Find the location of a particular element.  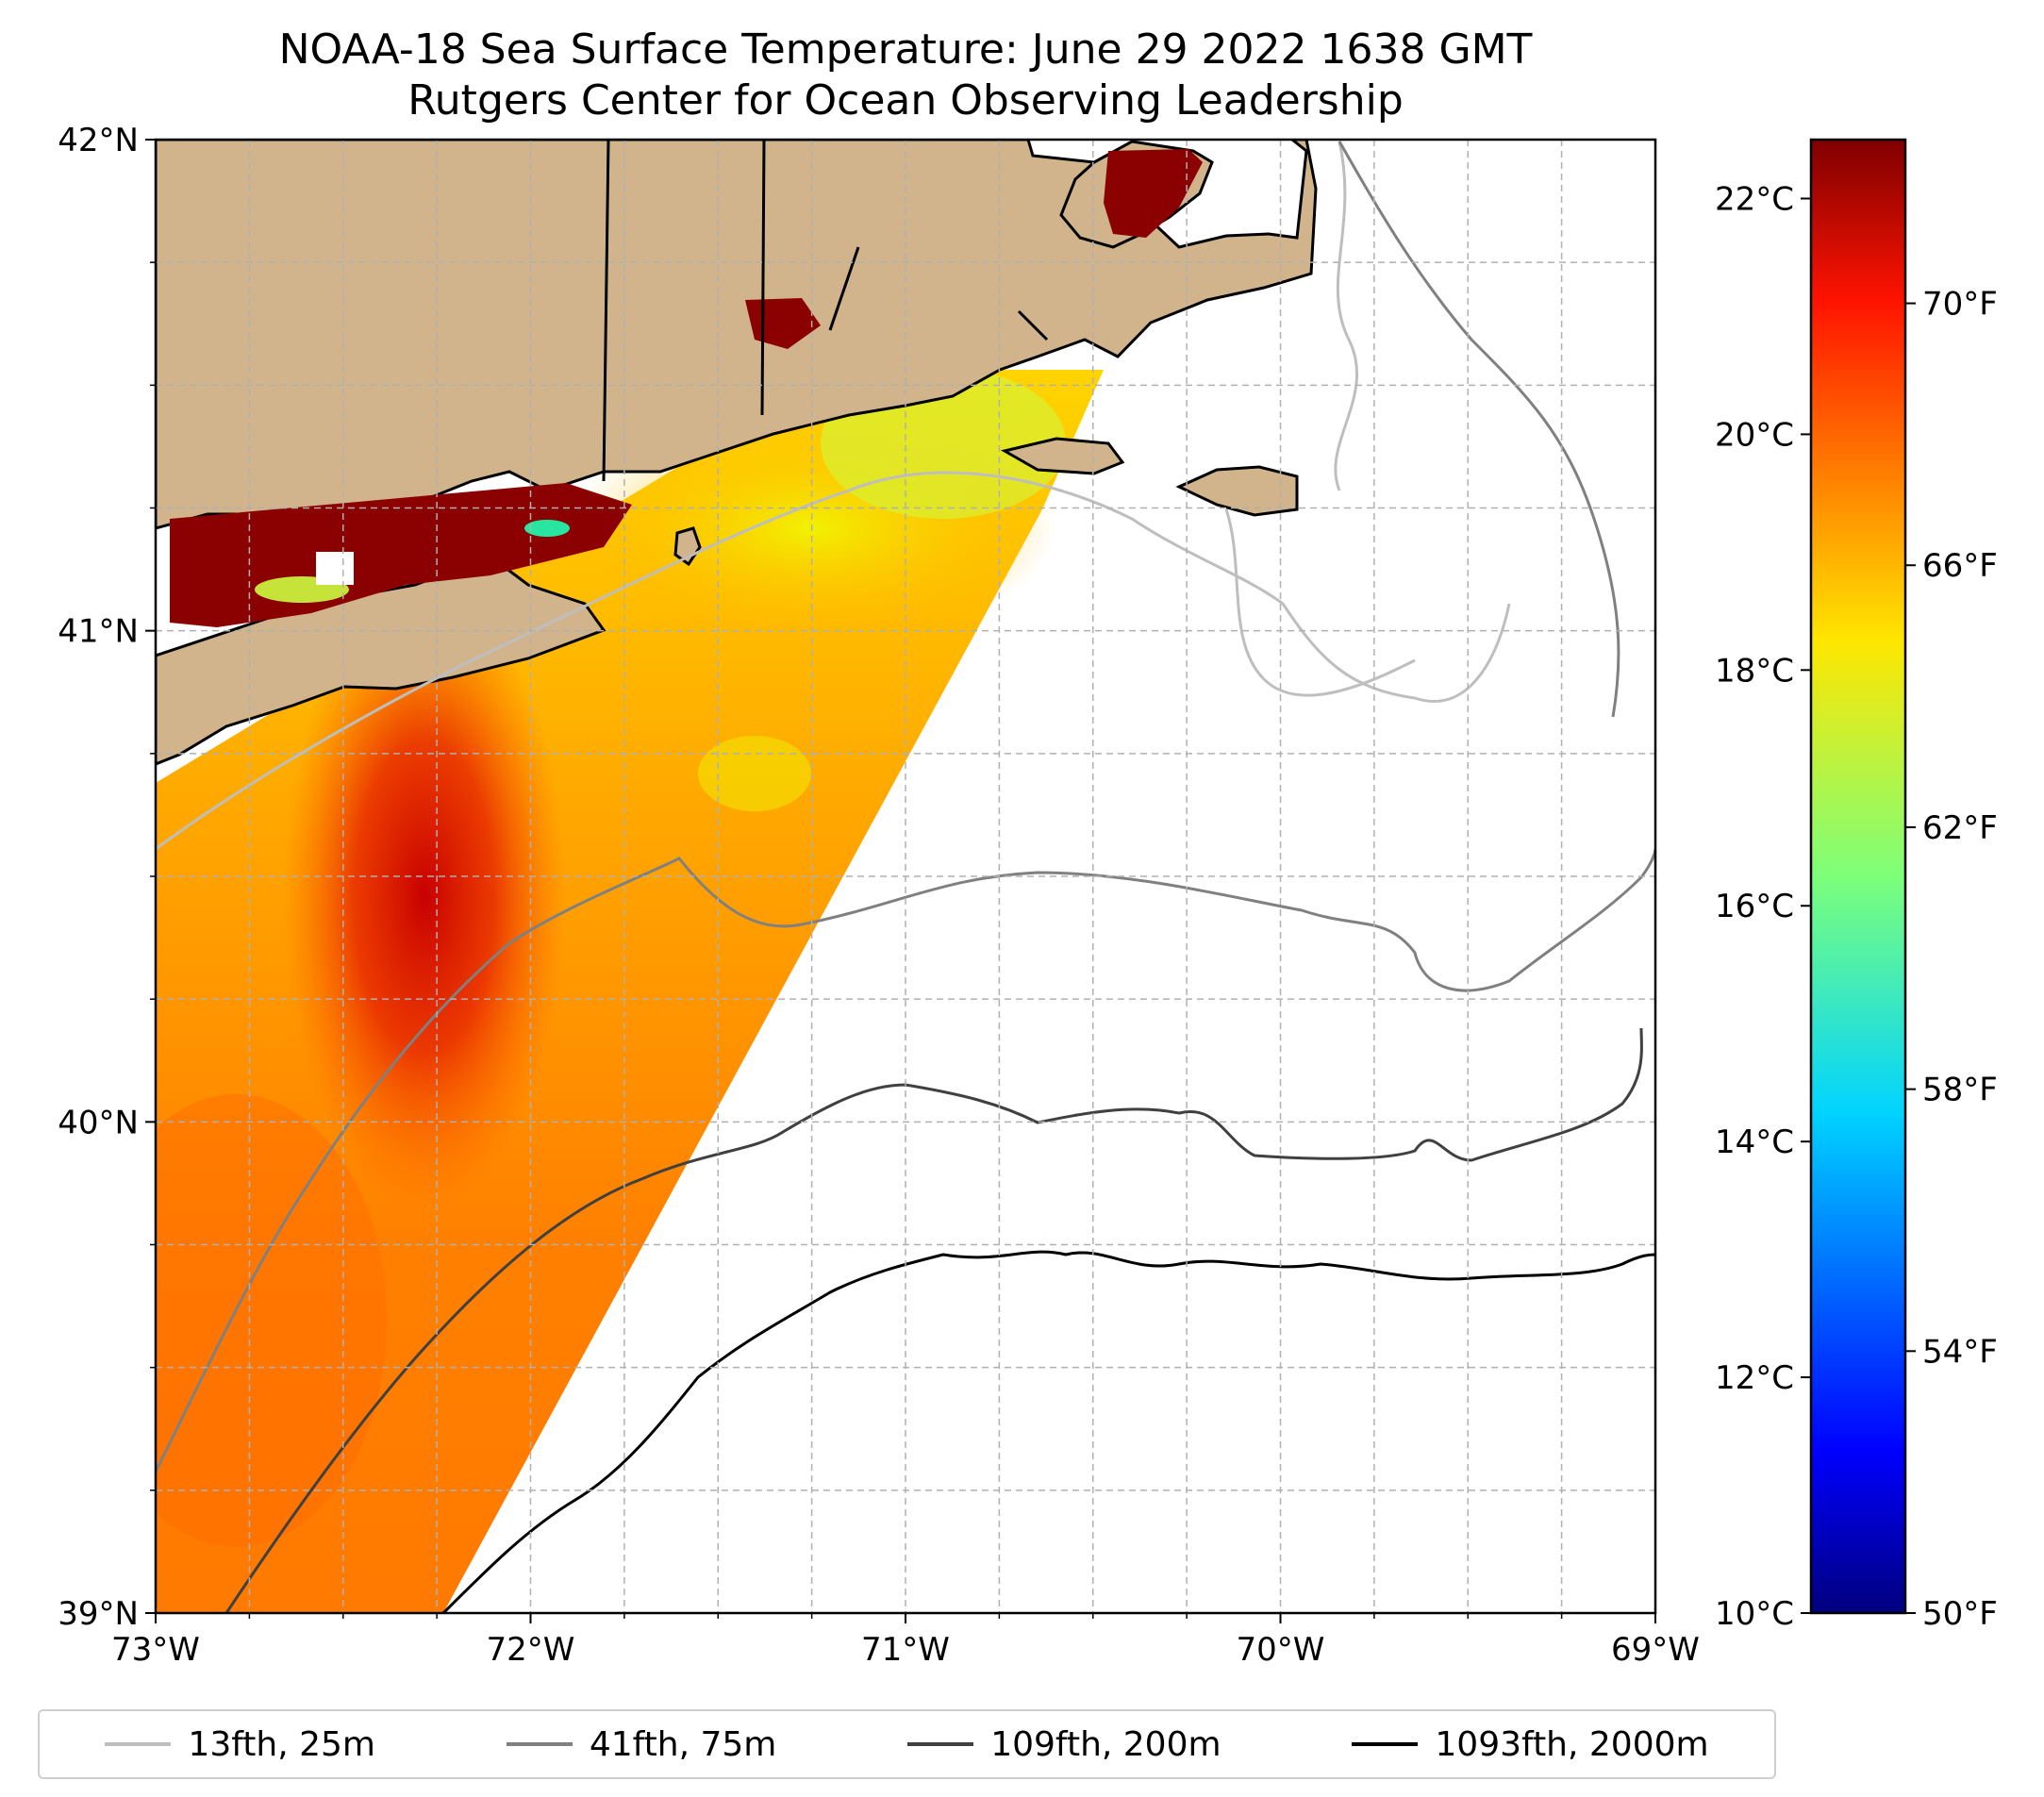

celsius-tick-label: 14°C is located at coordinates (1755, 1142).